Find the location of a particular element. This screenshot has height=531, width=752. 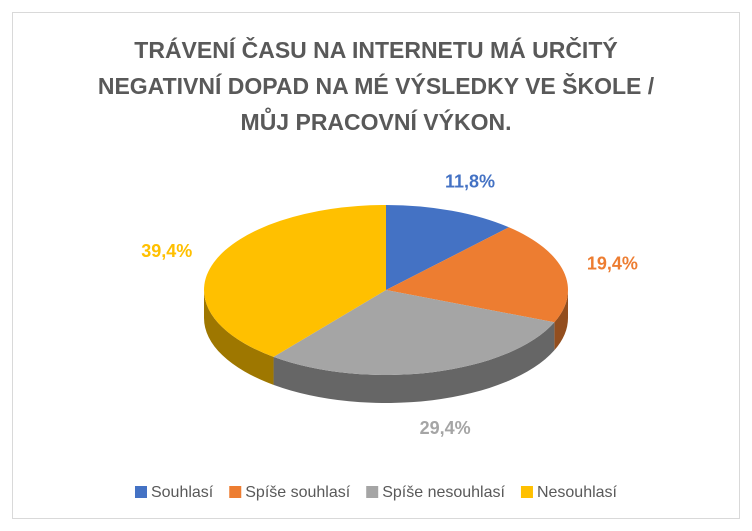

legend-label: Nesouhlasí is located at coordinates (577, 492).